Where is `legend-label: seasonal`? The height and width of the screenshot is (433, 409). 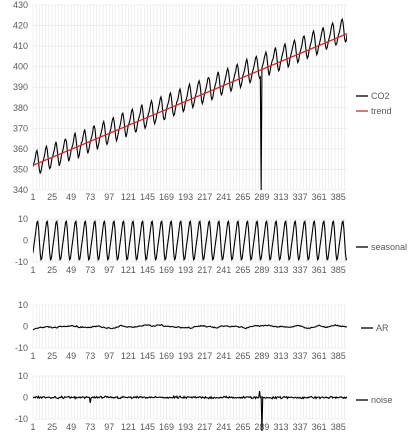 legend-label: seasonal is located at coordinates (389, 247).